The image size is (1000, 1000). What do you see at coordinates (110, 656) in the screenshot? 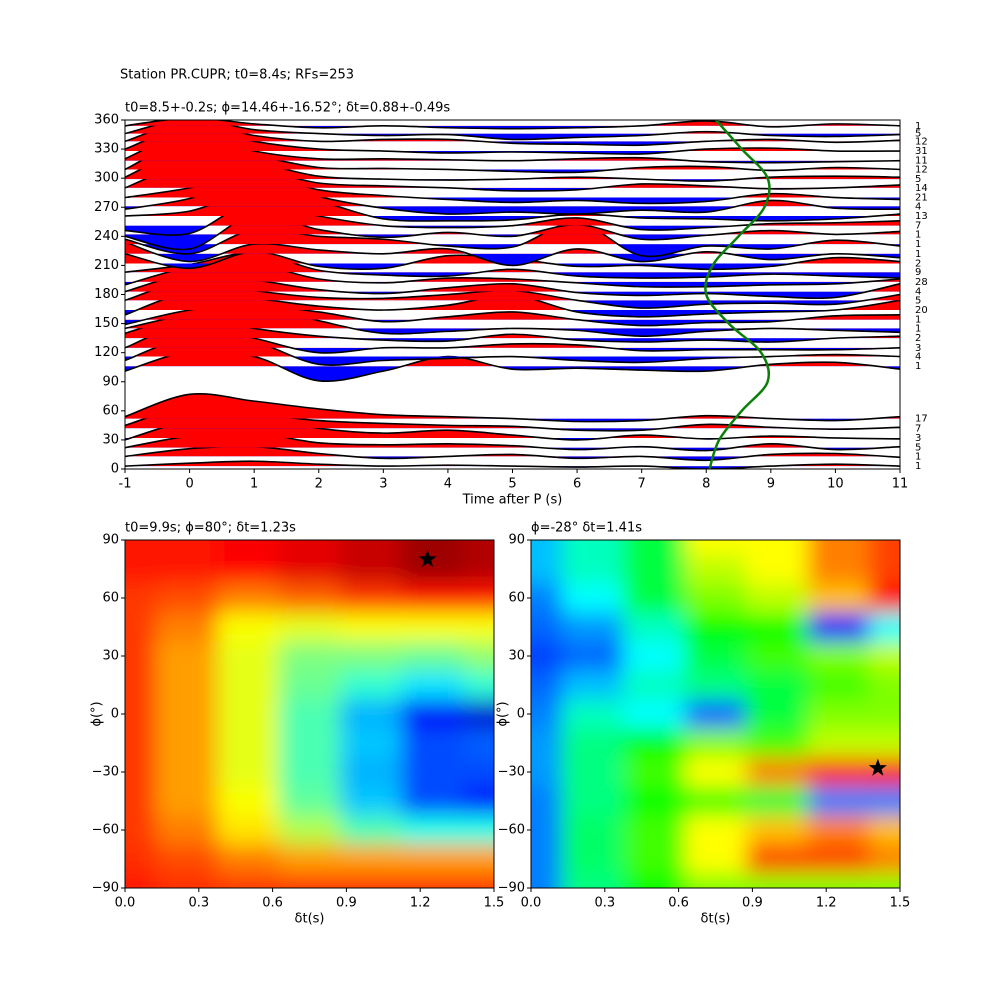
I see `y-tick-label: 30` at bounding box center [110, 656].